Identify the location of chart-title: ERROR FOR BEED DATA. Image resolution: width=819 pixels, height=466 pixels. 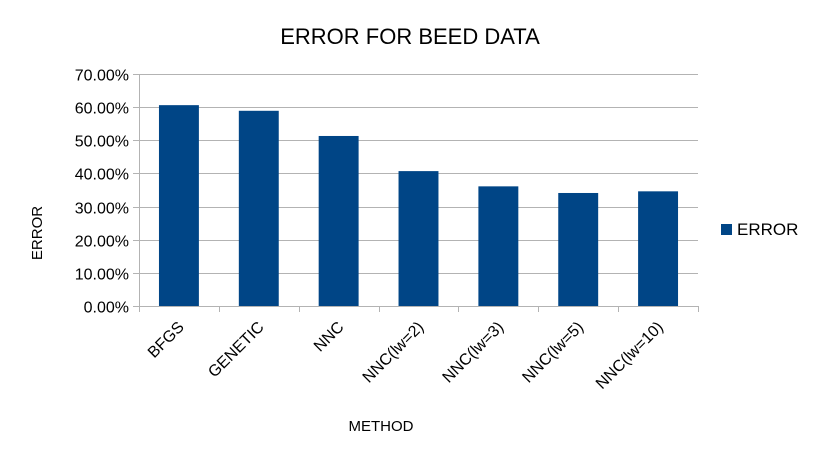
(410, 36).